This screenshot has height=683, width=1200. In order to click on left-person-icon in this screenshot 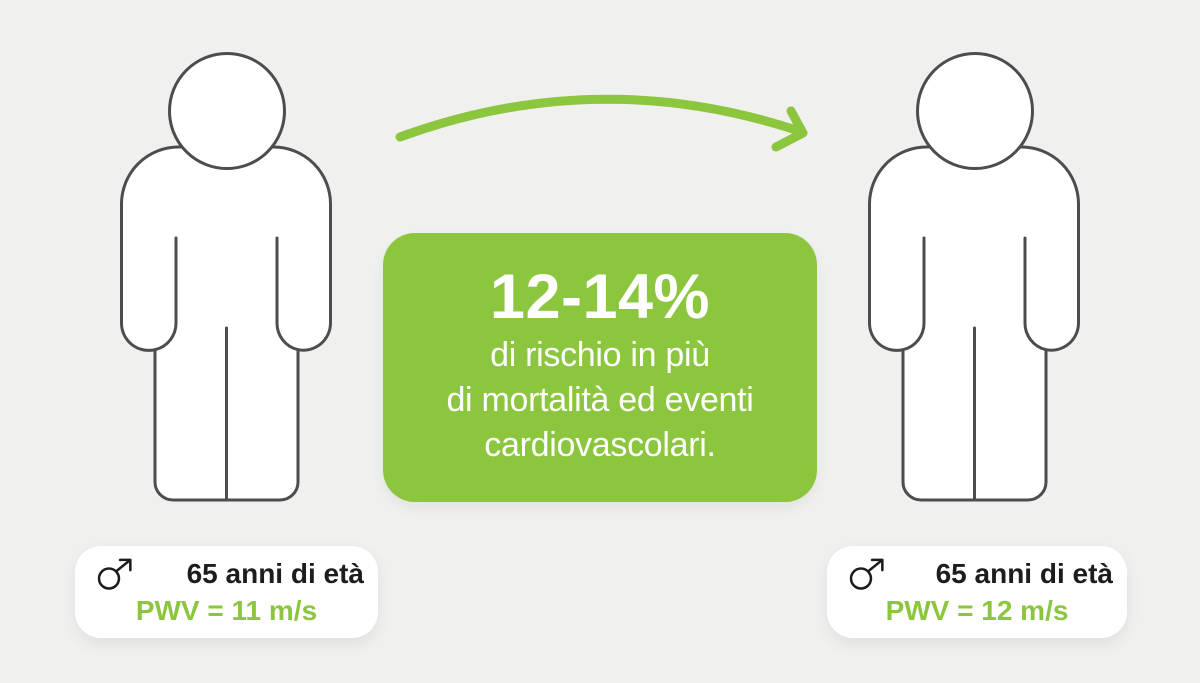, I will do `click(227, 277)`.